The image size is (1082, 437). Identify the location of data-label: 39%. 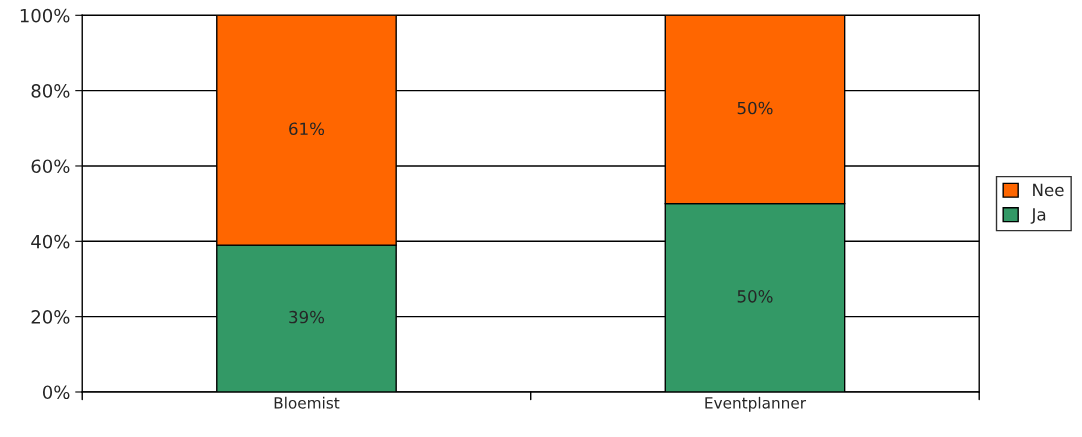
(307, 317).